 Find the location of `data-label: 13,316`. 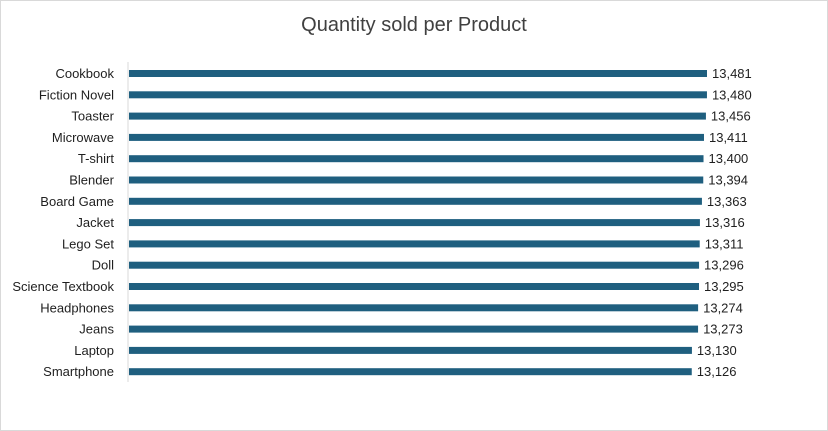

data-label: 13,316 is located at coordinates (725, 222).